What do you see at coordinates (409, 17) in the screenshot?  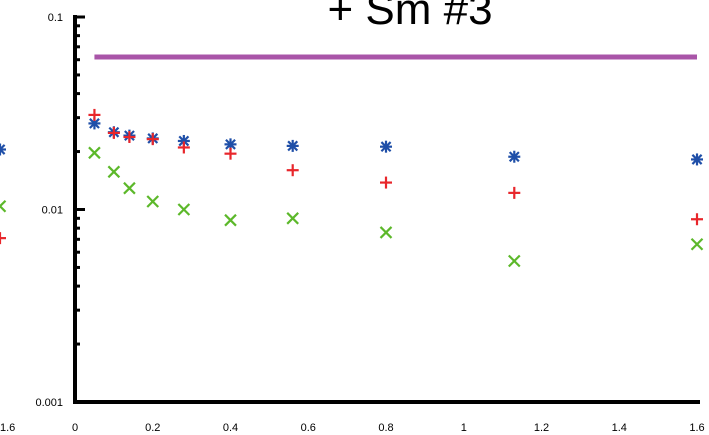 I see `chart-title: + Sm #3` at bounding box center [409, 17].